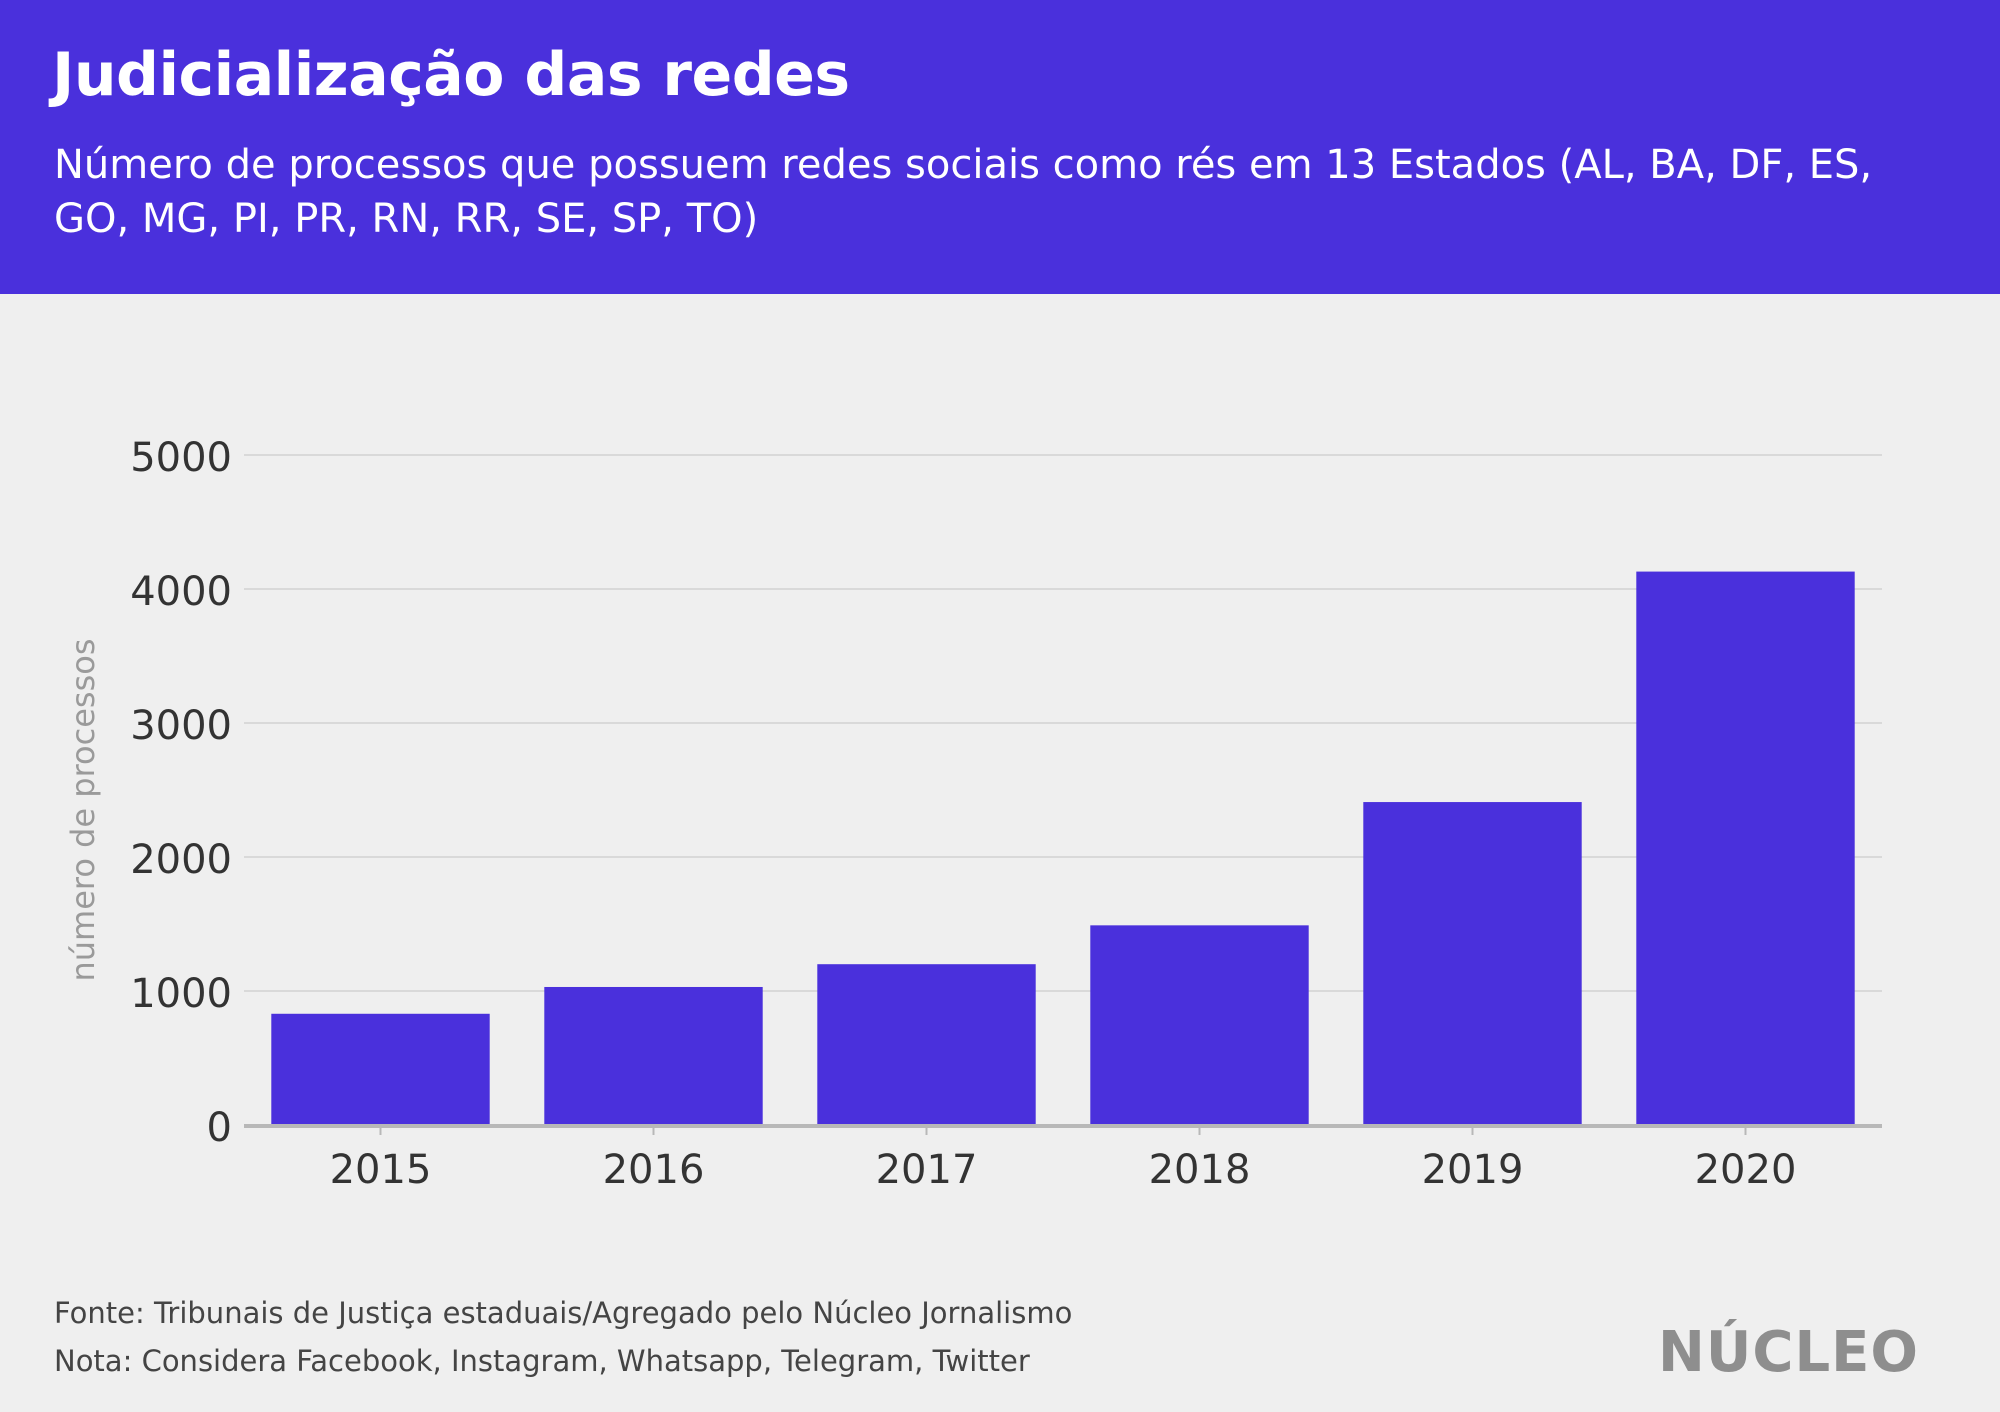 The width and height of the screenshot is (2000, 1412). What do you see at coordinates (181, 860) in the screenshot?
I see `y-tick-label: 2000` at bounding box center [181, 860].